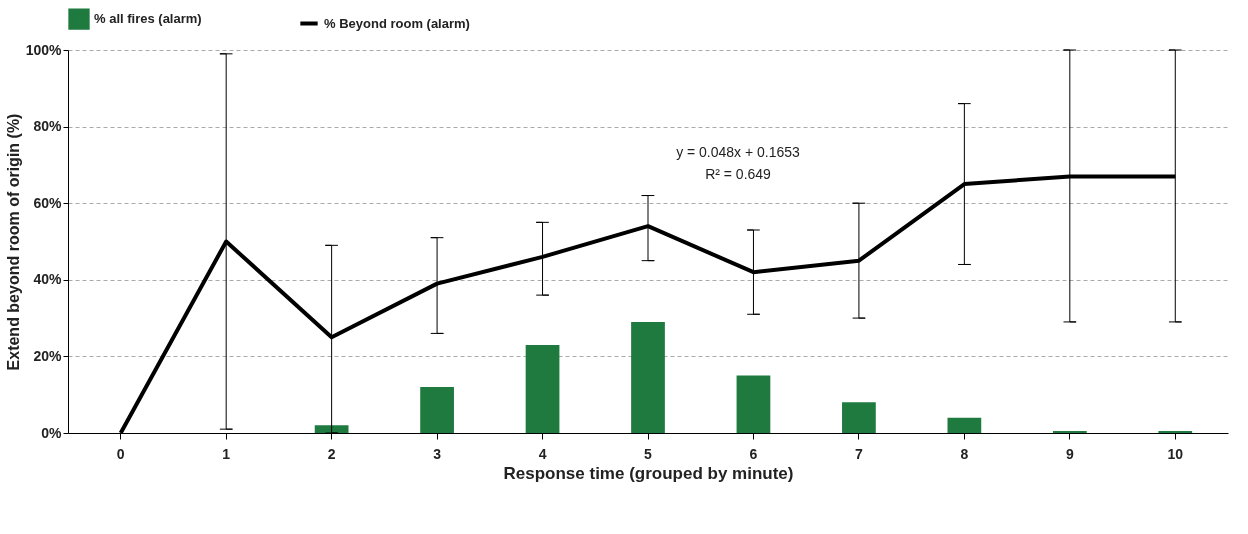  I want to click on x-tick-label: 3, so click(437, 453).